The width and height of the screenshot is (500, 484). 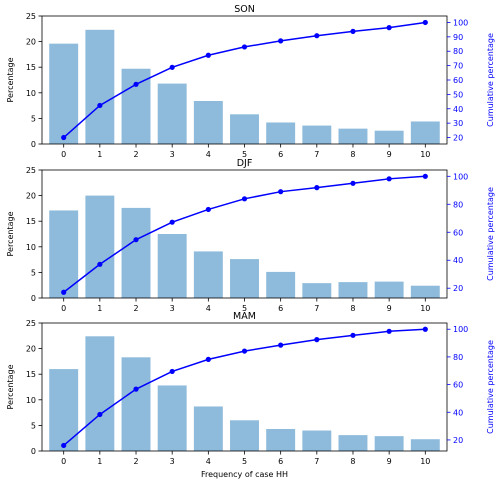 What do you see at coordinates (458, 123) in the screenshot?
I see `y2-tick-label: 30` at bounding box center [458, 123].